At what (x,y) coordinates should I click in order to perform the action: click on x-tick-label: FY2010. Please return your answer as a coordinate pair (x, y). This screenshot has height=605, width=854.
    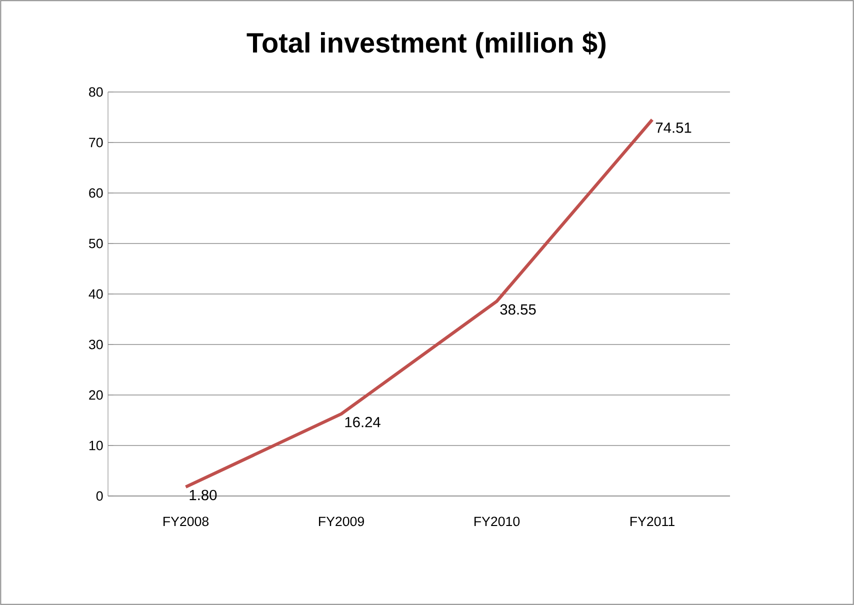
    Looking at the image, I should click on (497, 521).